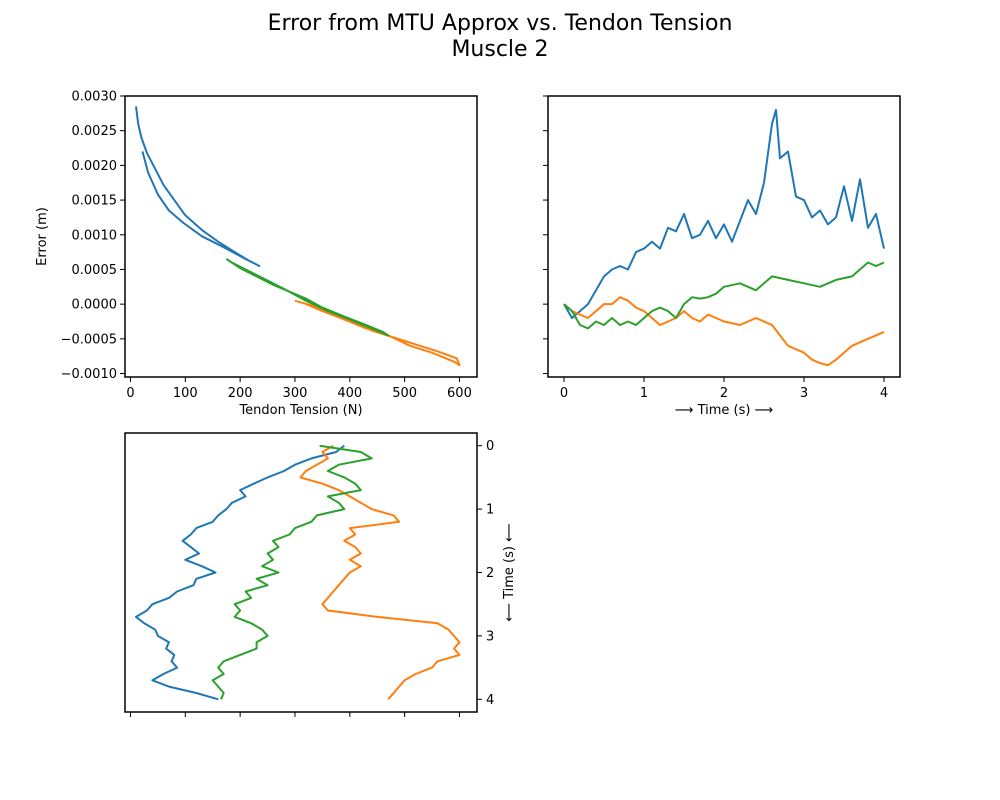 The height and width of the screenshot is (800, 1000). What do you see at coordinates (884, 393) in the screenshot?
I see `x-tick-label: 4` at bounding box center [884, 393].